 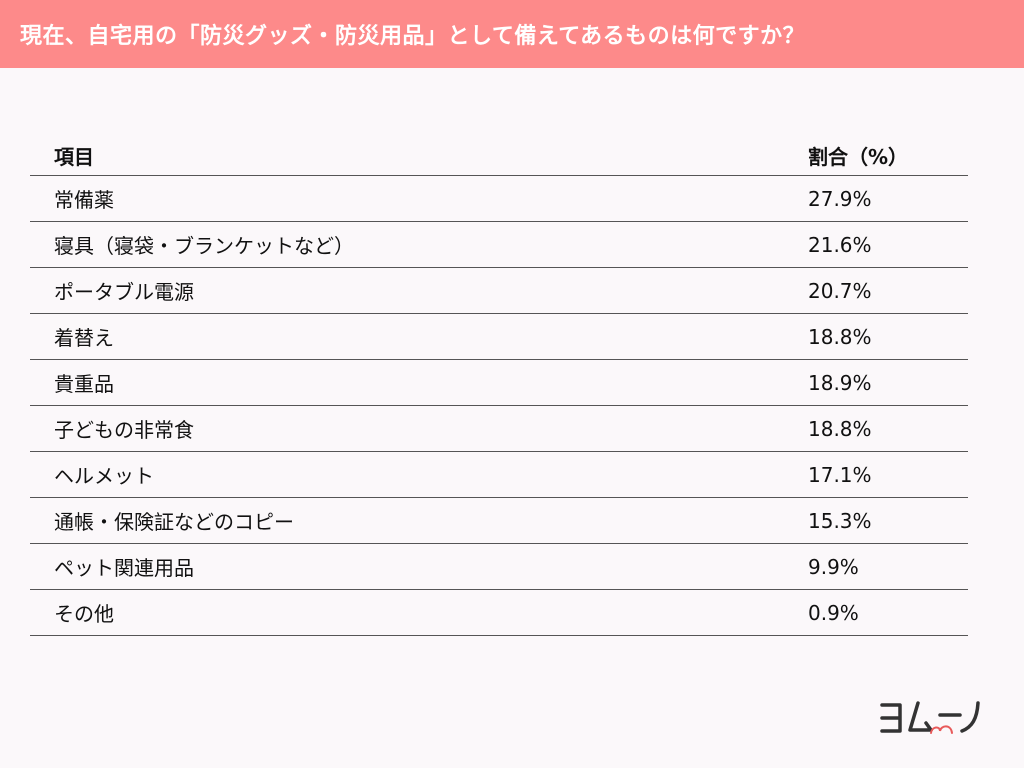 What do you see at coordinates (858, 157) in the screenshot?
I see `column-header-percent: 割合（%）` at bounding box center [858, 157].